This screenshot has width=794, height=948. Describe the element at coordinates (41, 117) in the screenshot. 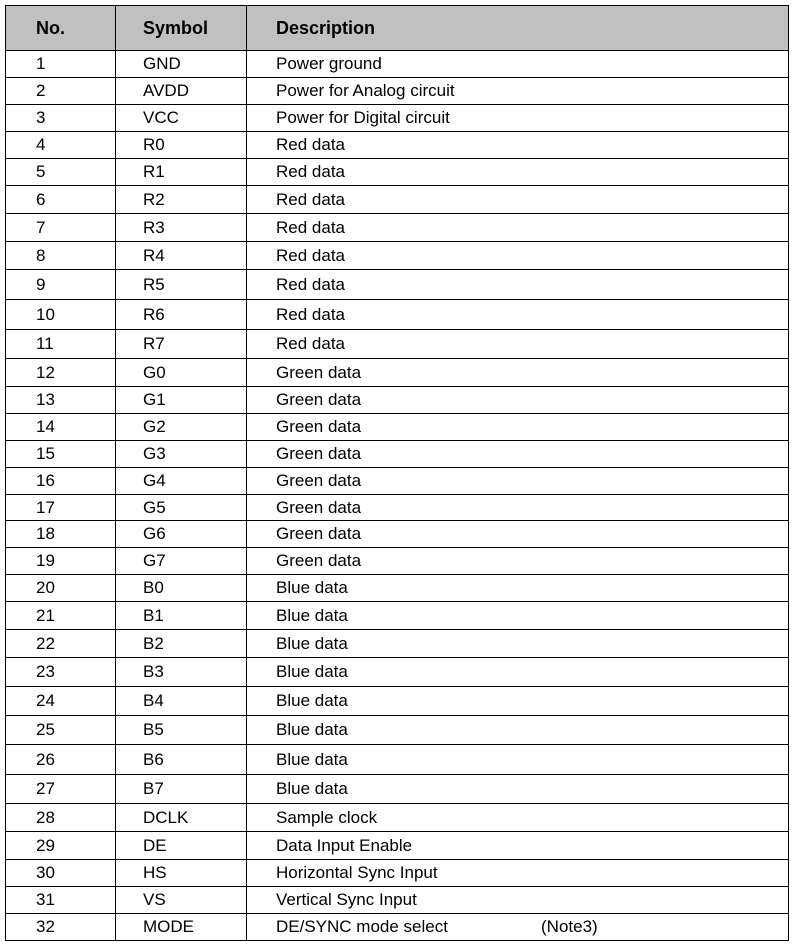

I see `pin-number-text: 3` at that location.